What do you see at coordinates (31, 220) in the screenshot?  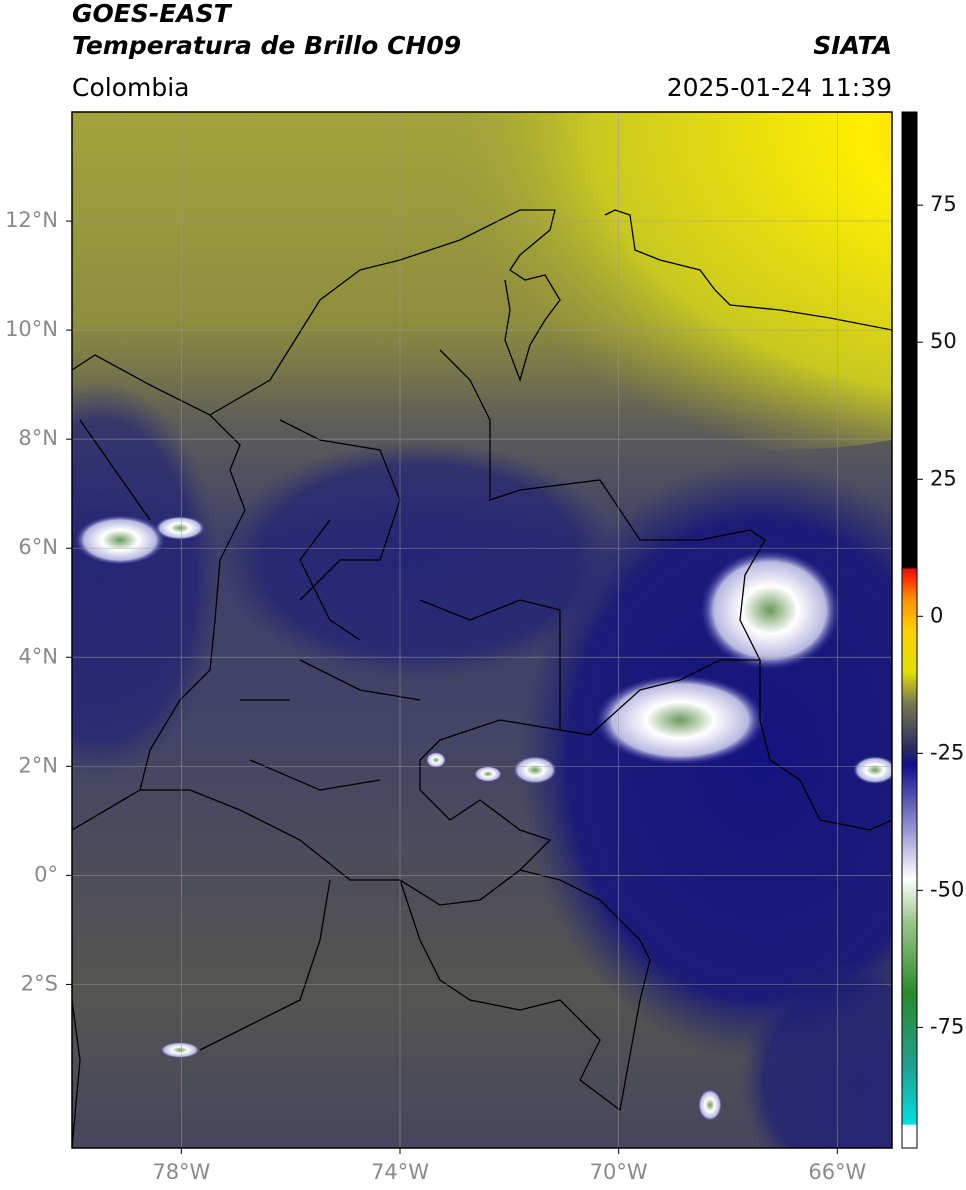 I see `y-tick-label: 12°N` at bounding box center [31, 220].